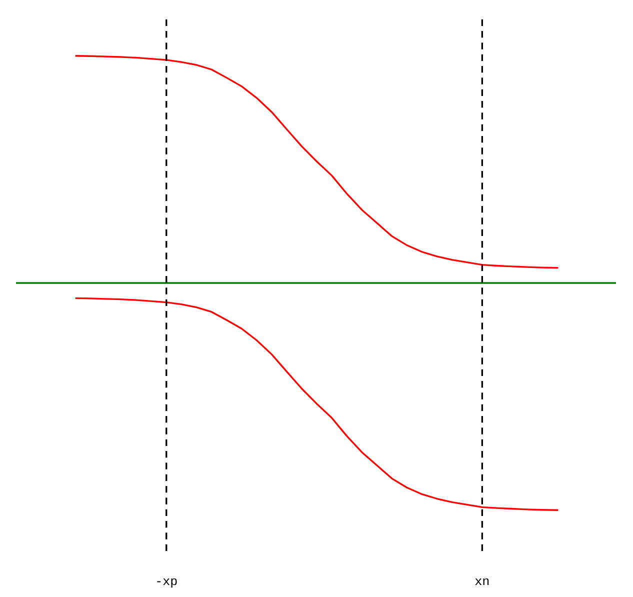 The width and height of the screenshot is (633, 597). Describe the element at coordinates (482, 582) in the screenshot. I see `x-tick-label: xn` at that location.